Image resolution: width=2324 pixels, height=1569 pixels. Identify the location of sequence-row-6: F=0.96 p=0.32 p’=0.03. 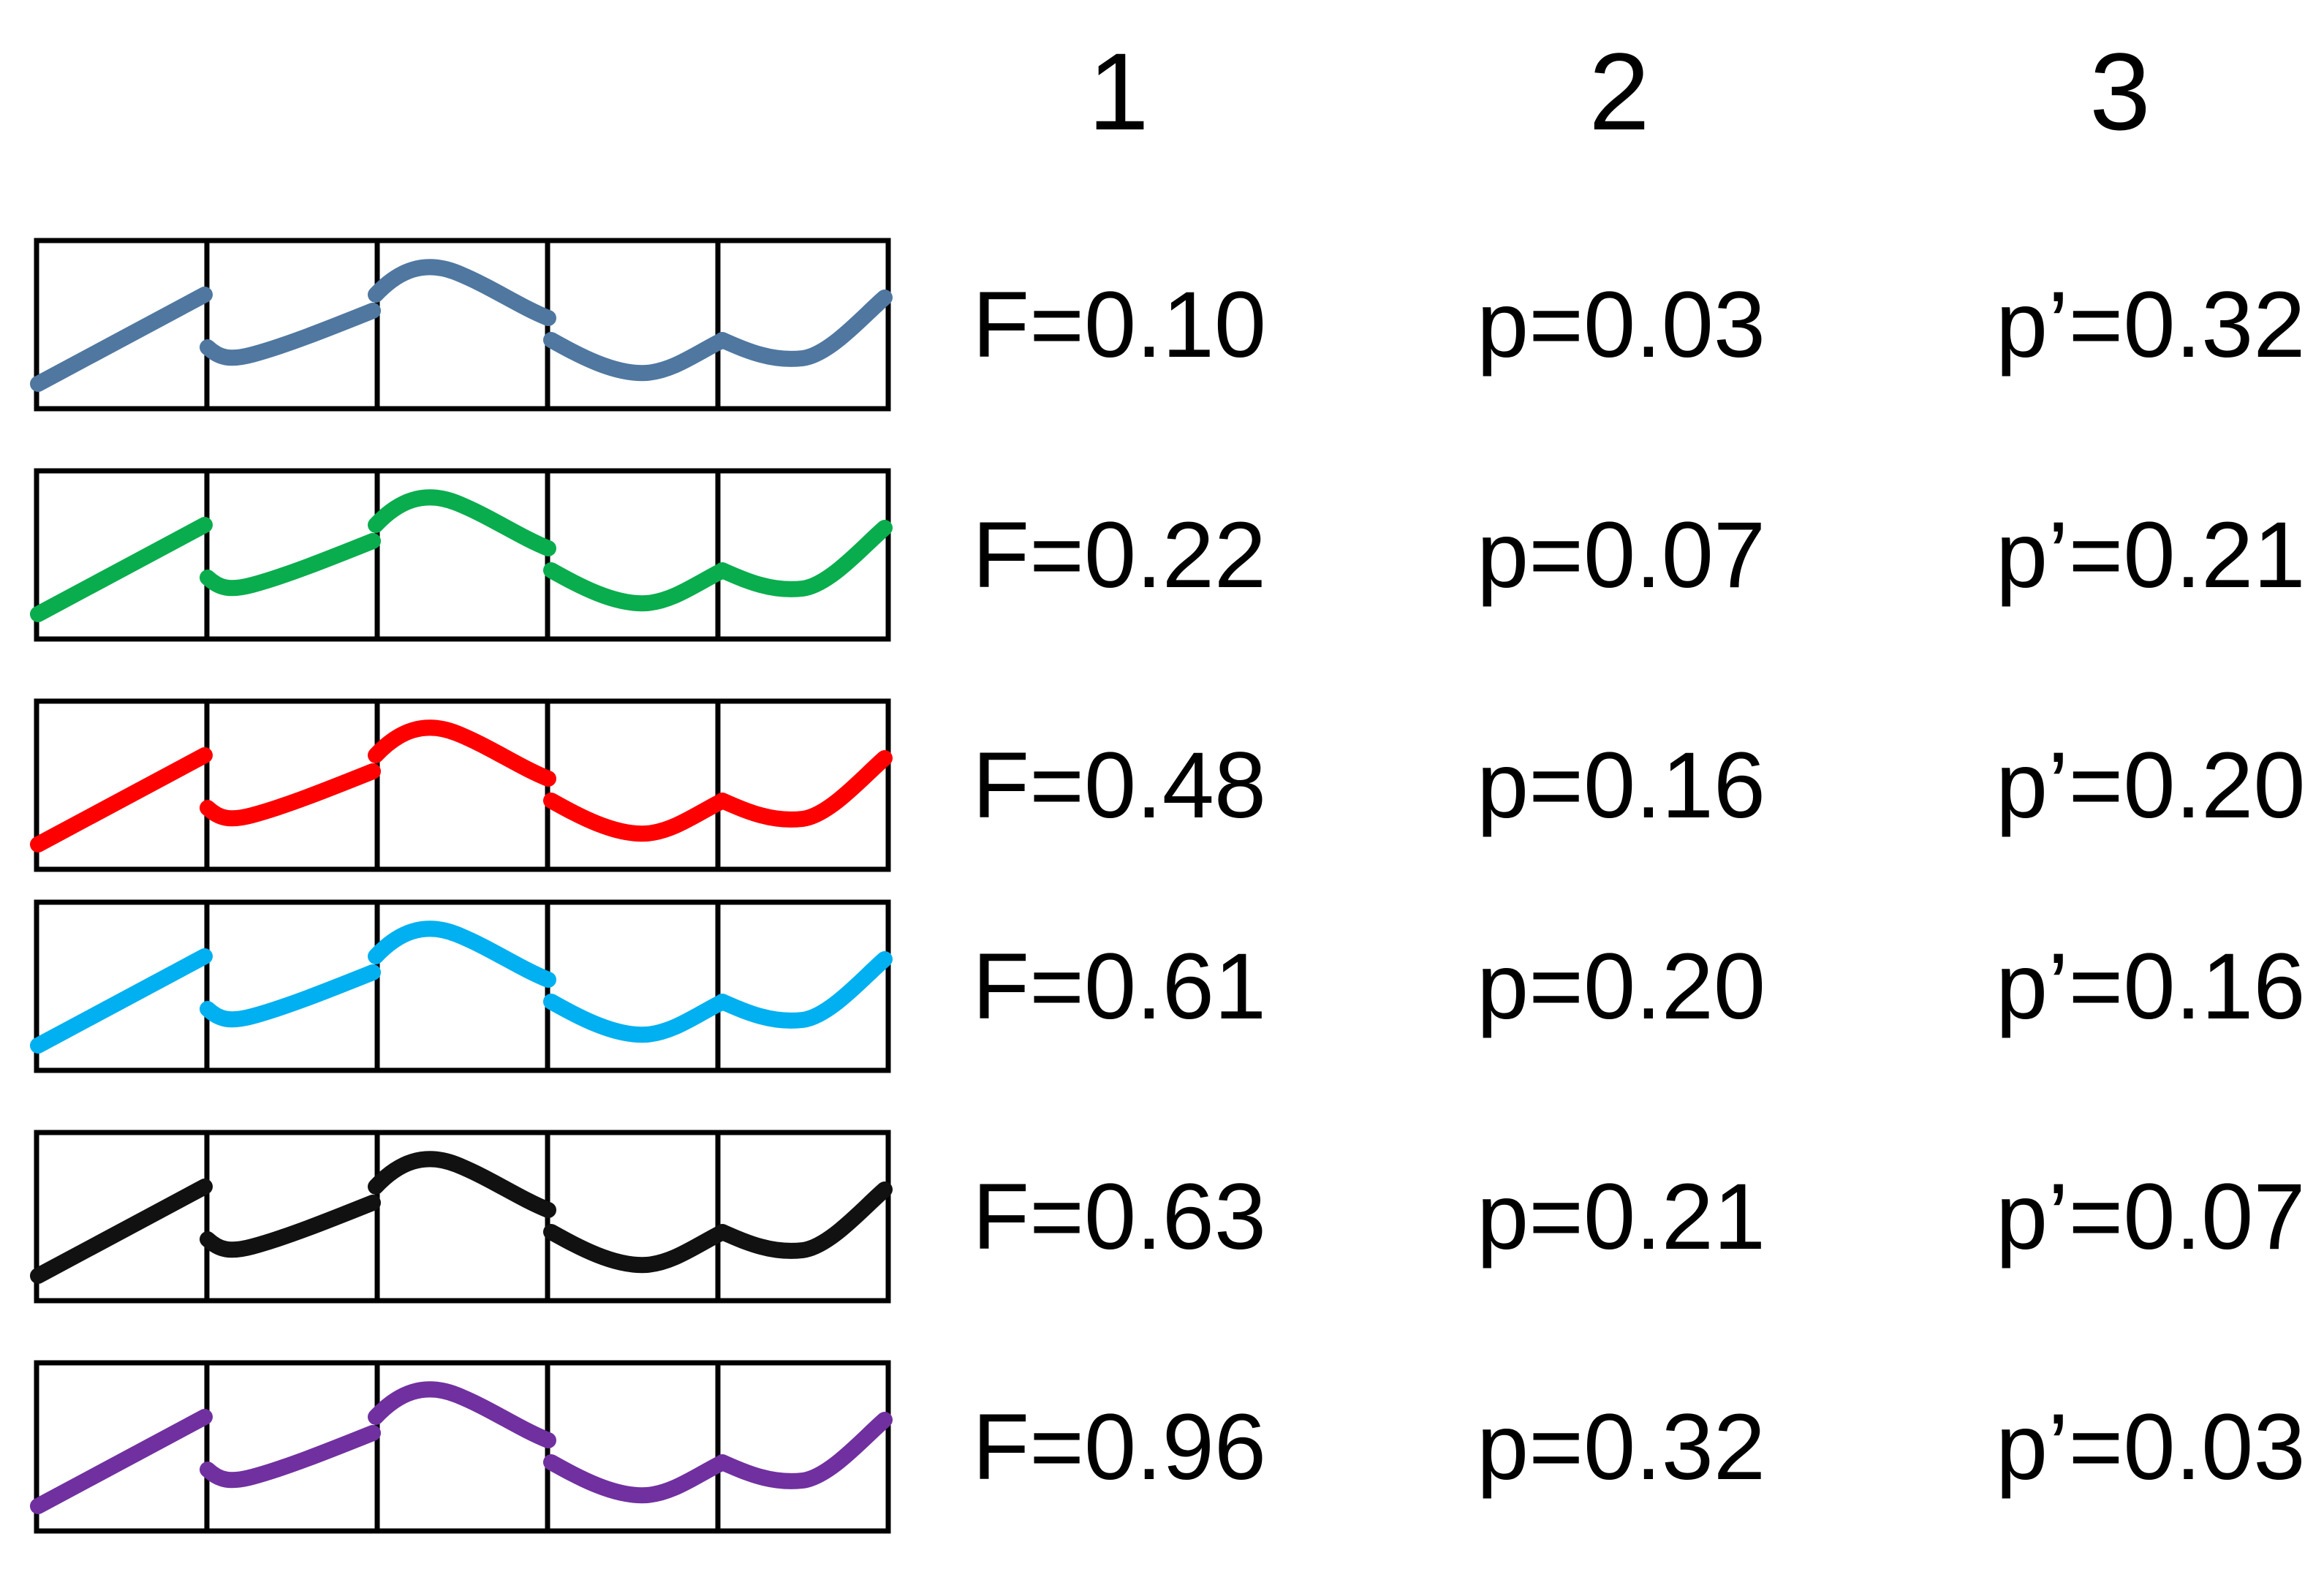
(1162, 1447).